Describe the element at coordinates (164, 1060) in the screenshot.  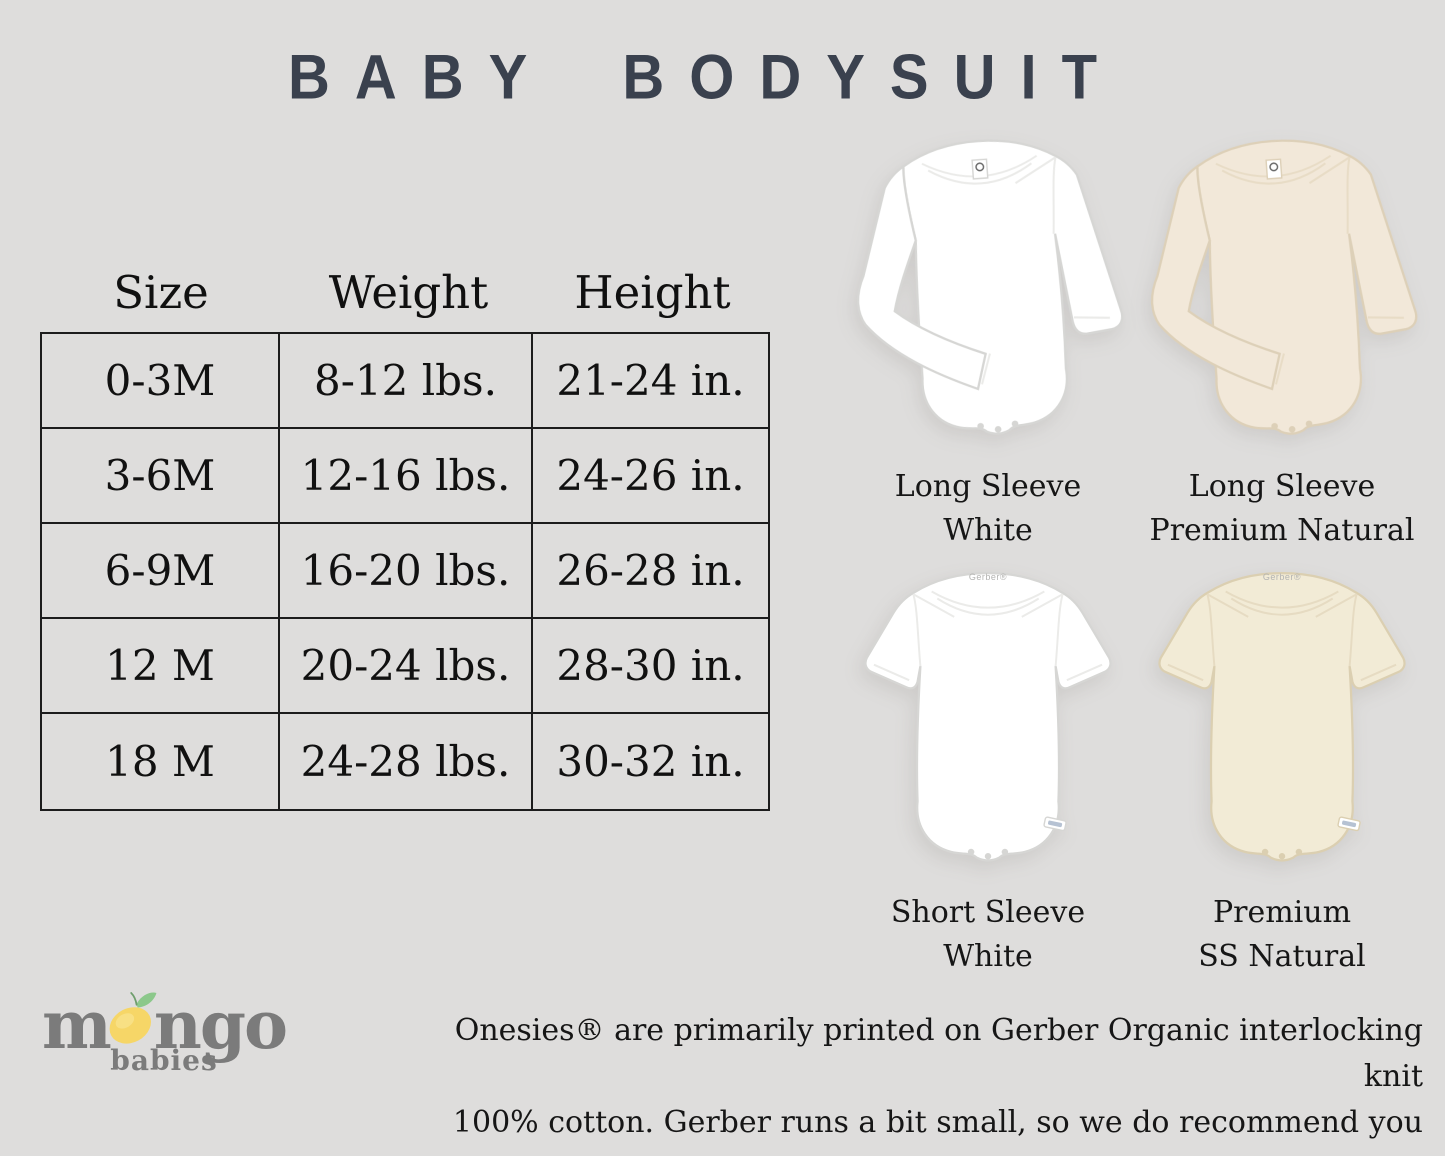
I see `logo-tagline: babies` at that location.